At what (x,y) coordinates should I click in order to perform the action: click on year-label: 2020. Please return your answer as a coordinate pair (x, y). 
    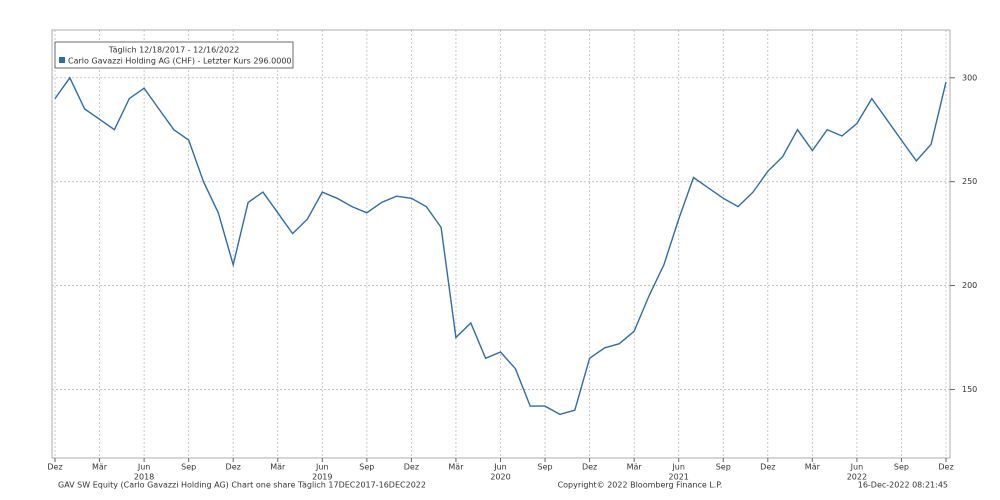
    Looking at the image, I should click on (500, 477).